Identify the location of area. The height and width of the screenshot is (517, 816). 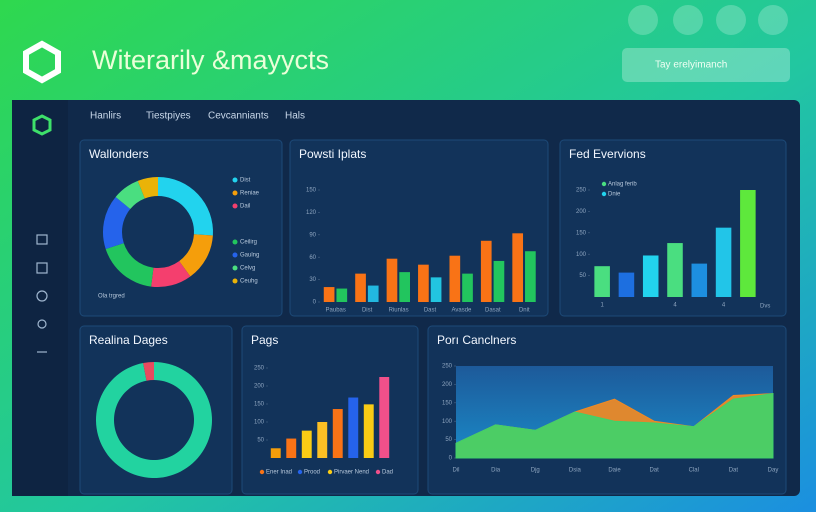
(614, 426).